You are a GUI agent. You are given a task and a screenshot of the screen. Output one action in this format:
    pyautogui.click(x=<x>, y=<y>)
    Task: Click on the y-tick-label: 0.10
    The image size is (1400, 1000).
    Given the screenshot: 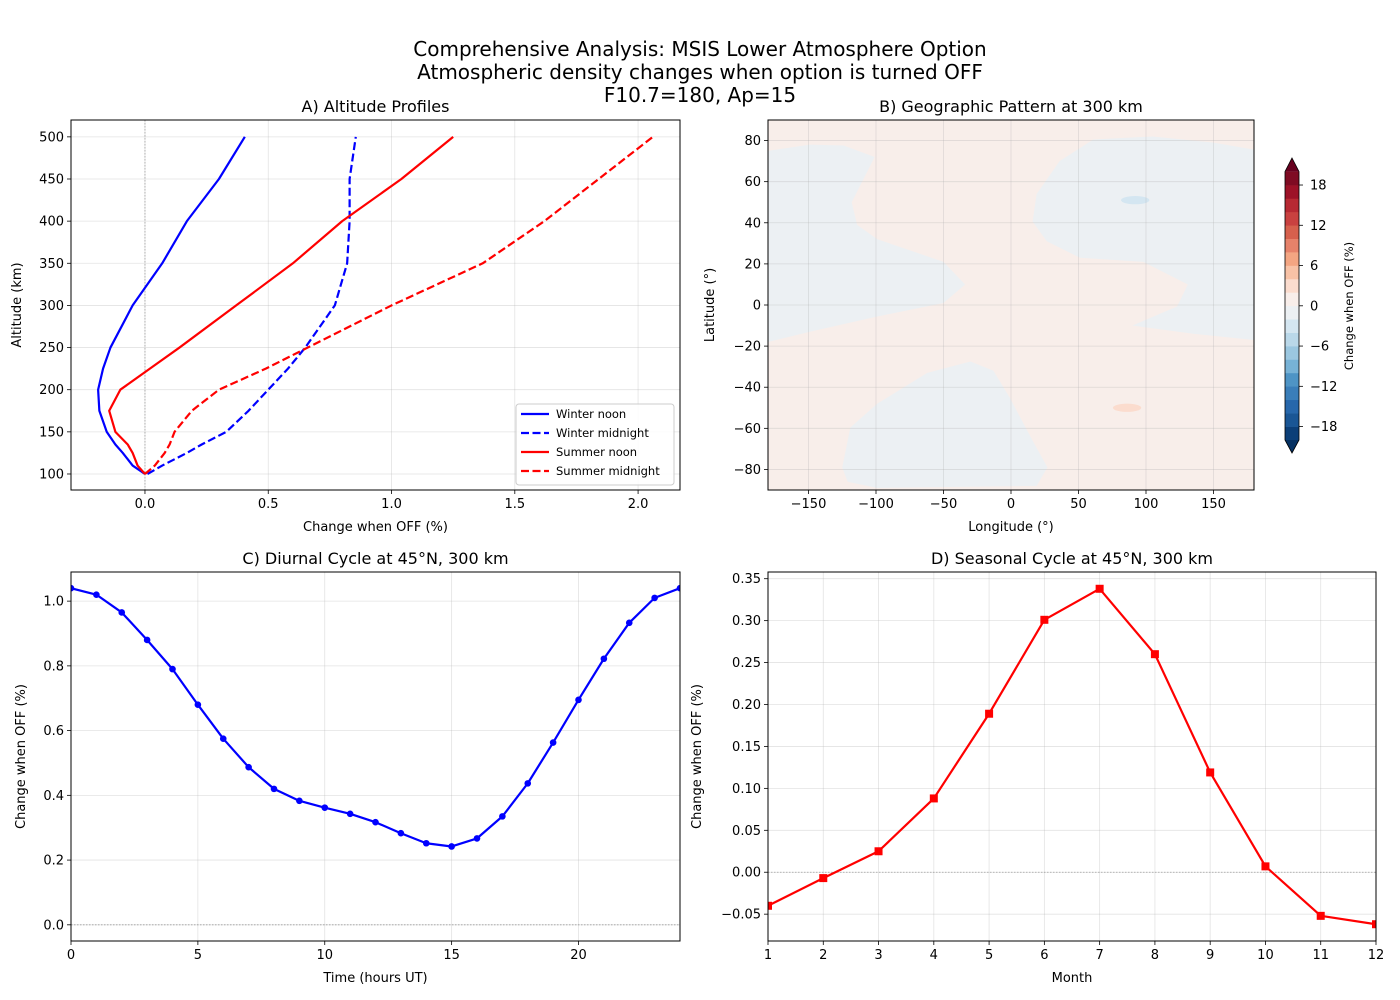 What is the action you would take?
    pyautogui.click(x=746, y=789)
    